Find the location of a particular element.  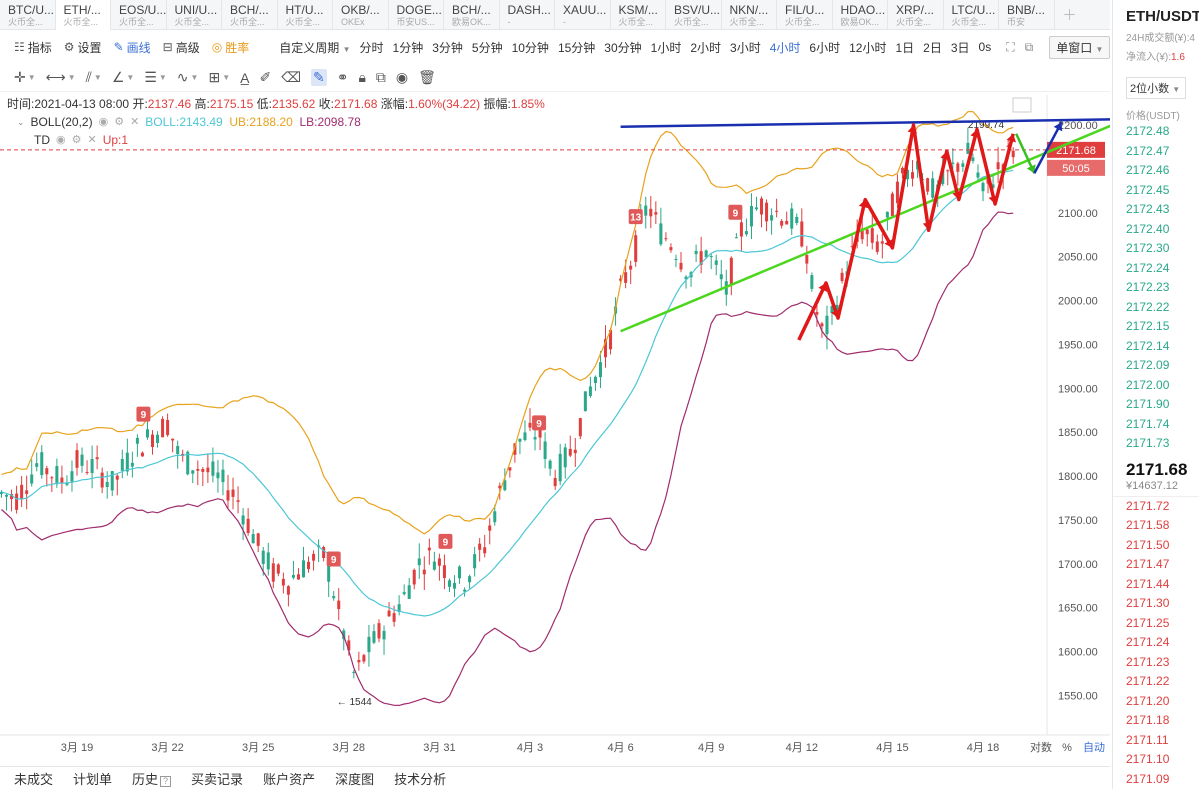

bid-price: 2171.11 is located at coordinates (1147, 739).